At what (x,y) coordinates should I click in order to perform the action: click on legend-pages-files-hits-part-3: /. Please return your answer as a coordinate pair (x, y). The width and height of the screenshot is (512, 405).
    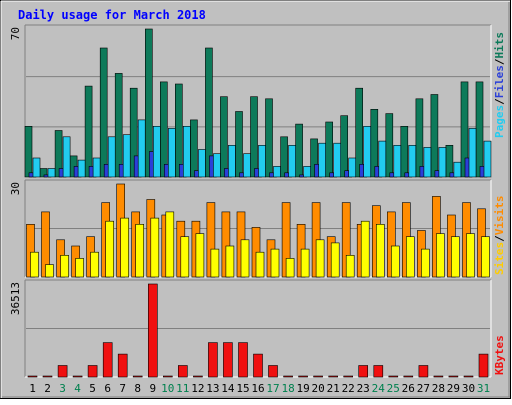
    Looking at the image, I should click on (499, 61).